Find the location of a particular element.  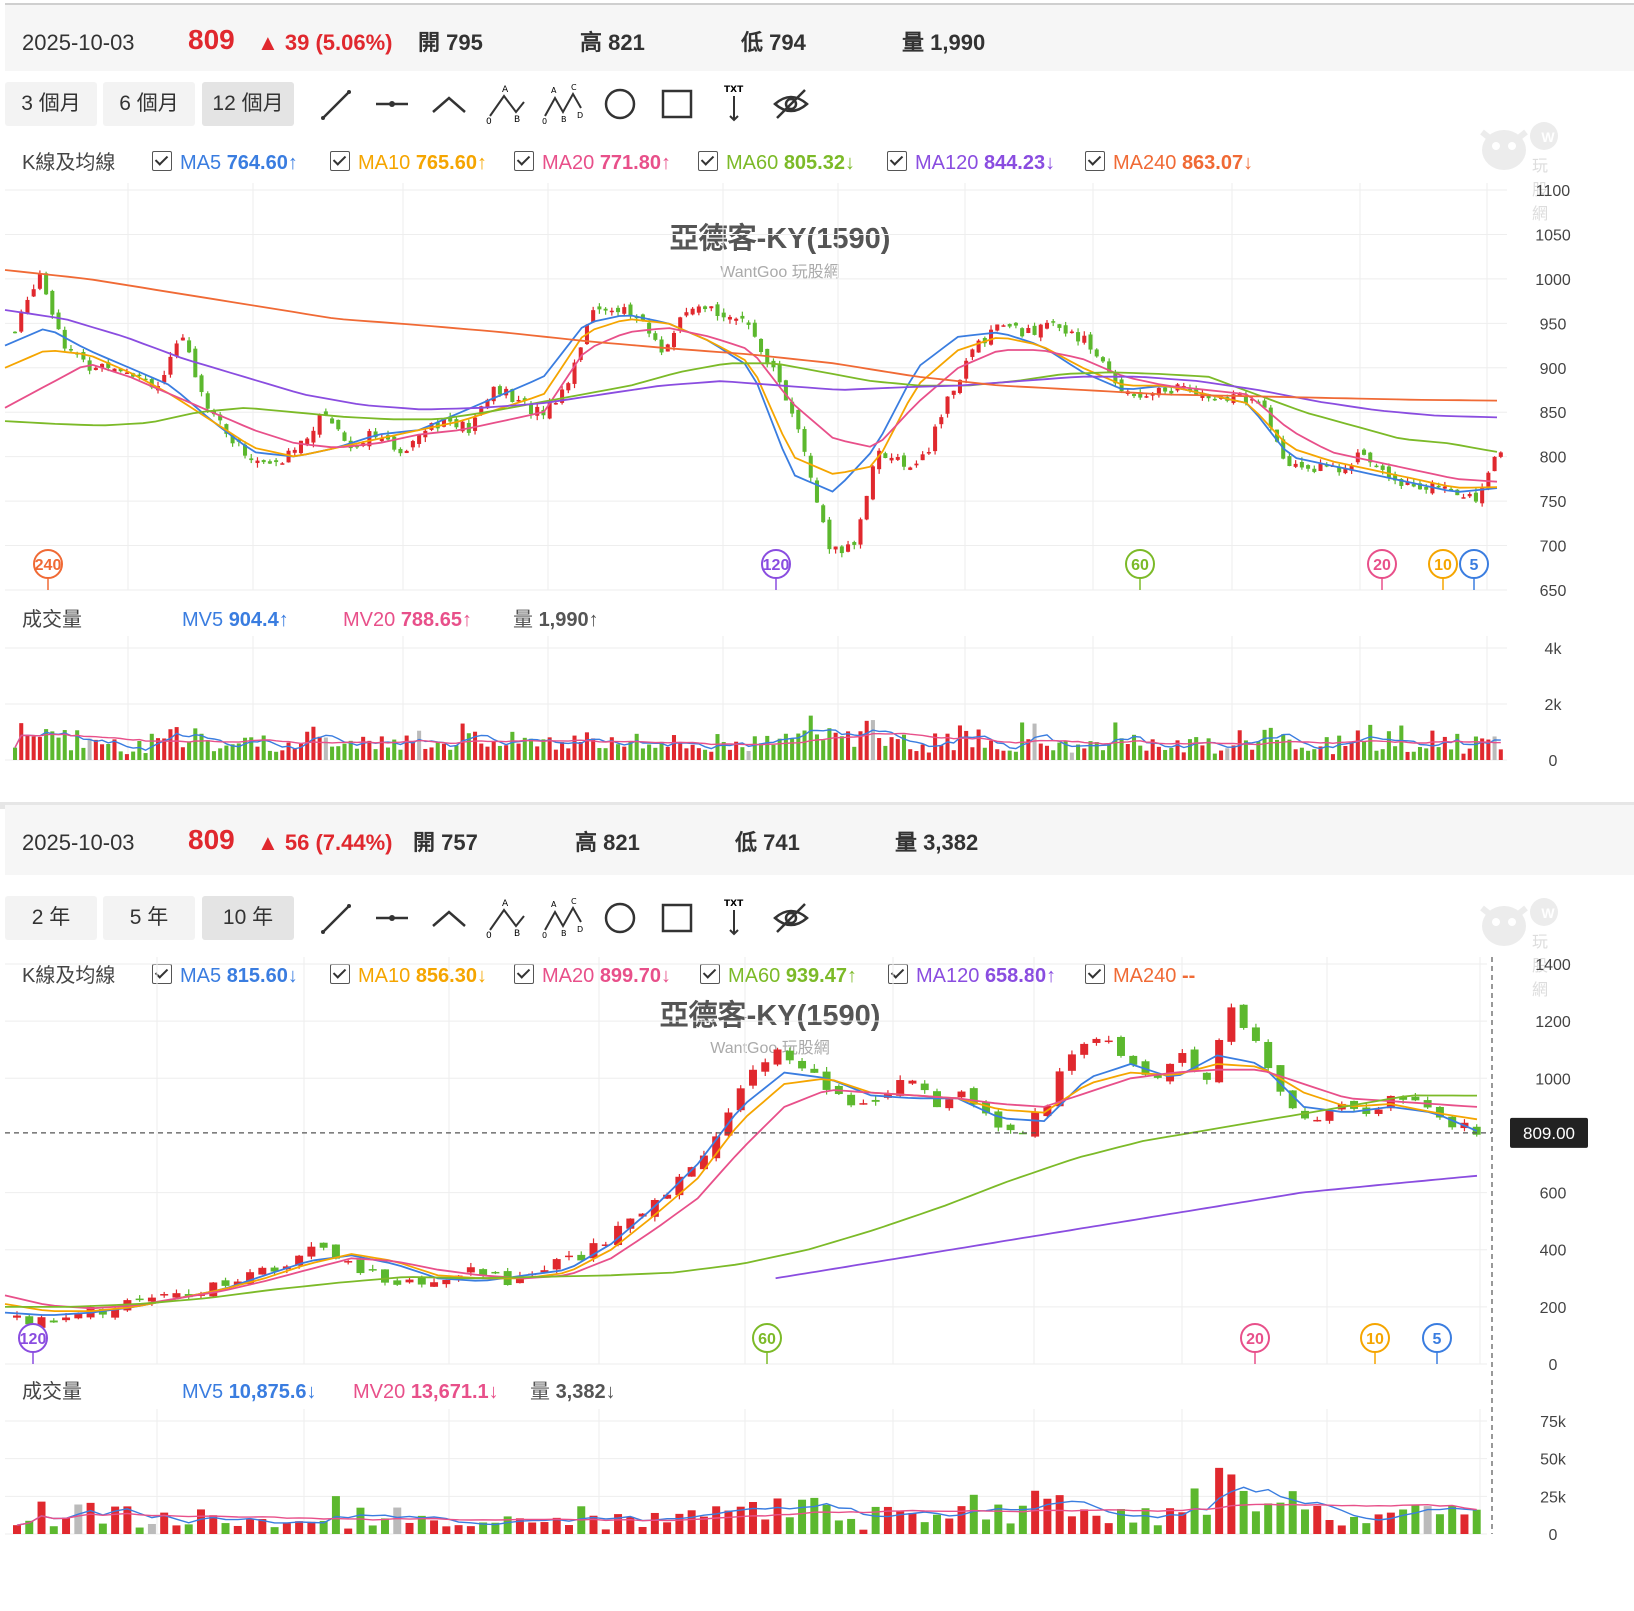

ma-period-marker-label: 120 is located at coordinates (33, 1339).